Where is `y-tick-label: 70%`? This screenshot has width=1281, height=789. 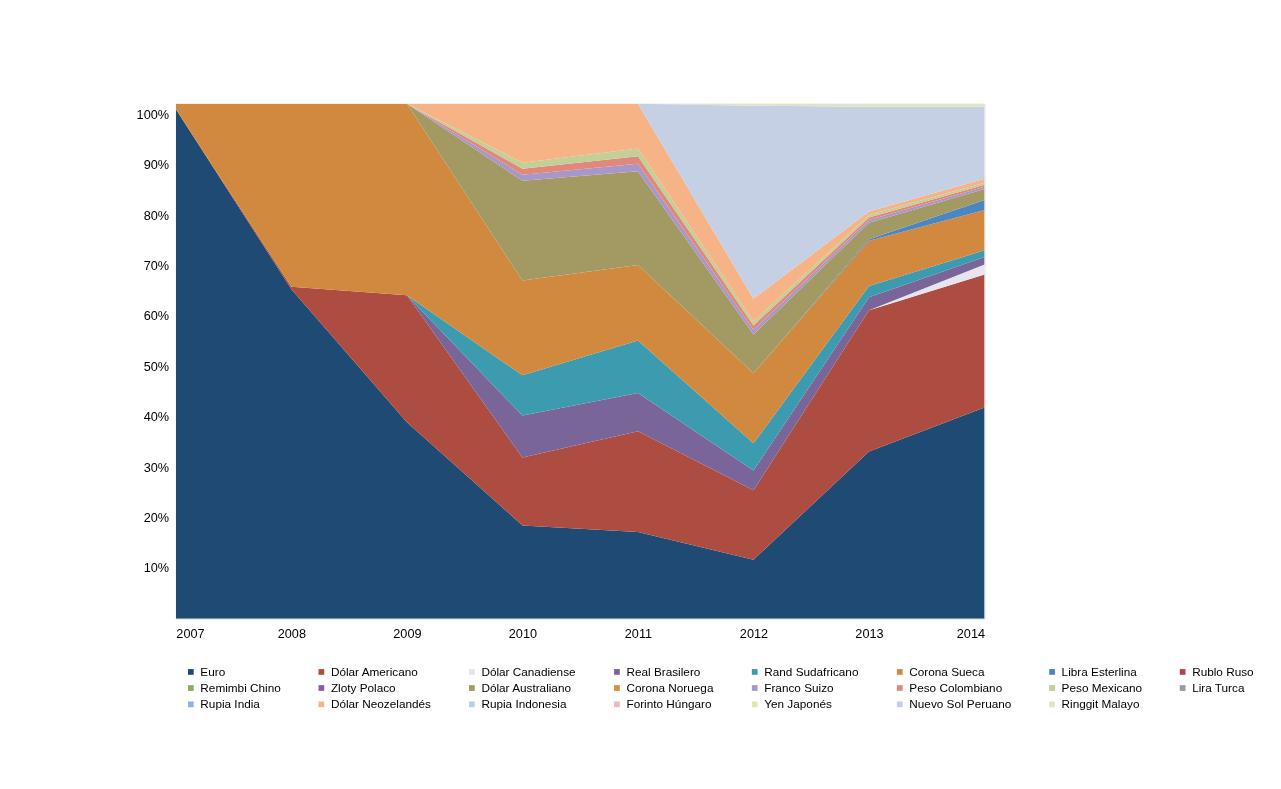
y-tick-label: 70% is located at coordinates (156, 266).